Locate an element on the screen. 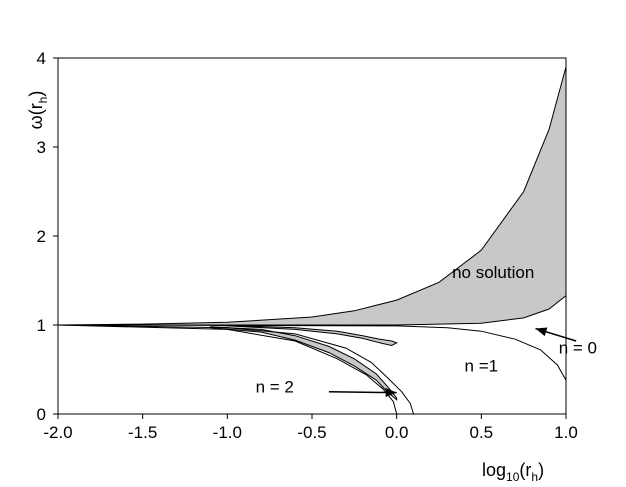 Image resolution: width=626 pixels, height=487 pixels. label-n0: n = 0 is located at coordinates (578, 347).